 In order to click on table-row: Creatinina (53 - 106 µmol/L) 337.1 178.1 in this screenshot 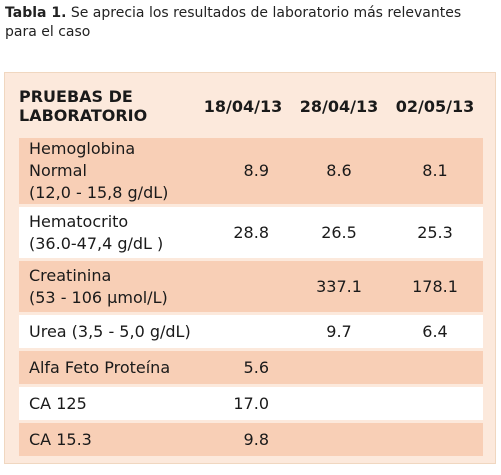, I will do `click(251, 286)`.